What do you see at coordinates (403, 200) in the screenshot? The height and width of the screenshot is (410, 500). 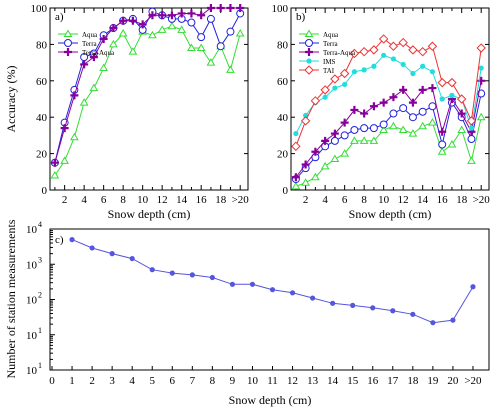 I see `x-tick-label: 12` at bounding box center [403, 200].